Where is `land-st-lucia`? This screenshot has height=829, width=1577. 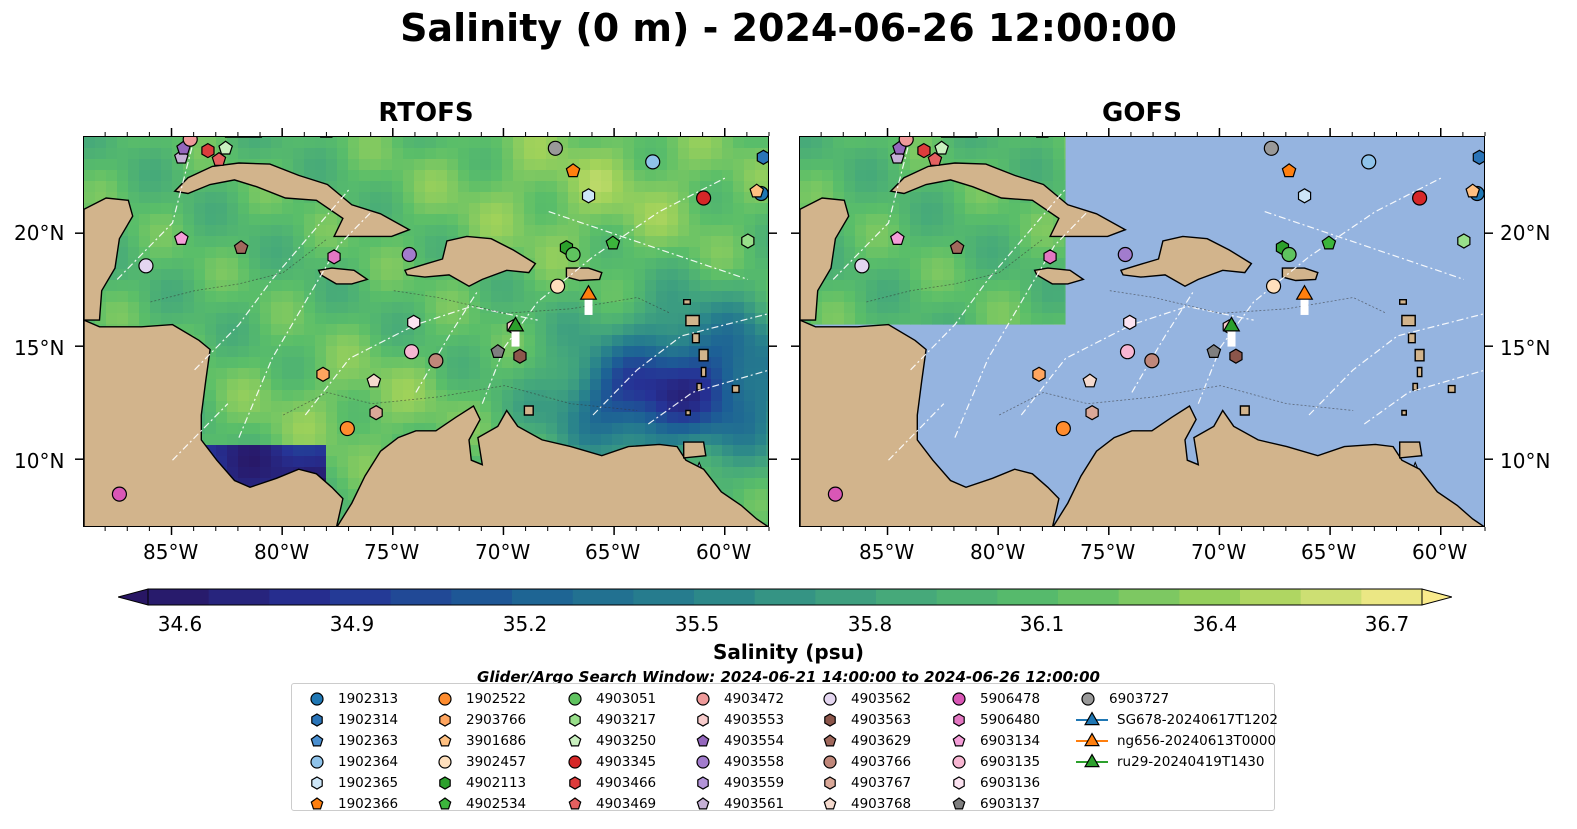 land-st-lucia is located at coordinates (703, 372).